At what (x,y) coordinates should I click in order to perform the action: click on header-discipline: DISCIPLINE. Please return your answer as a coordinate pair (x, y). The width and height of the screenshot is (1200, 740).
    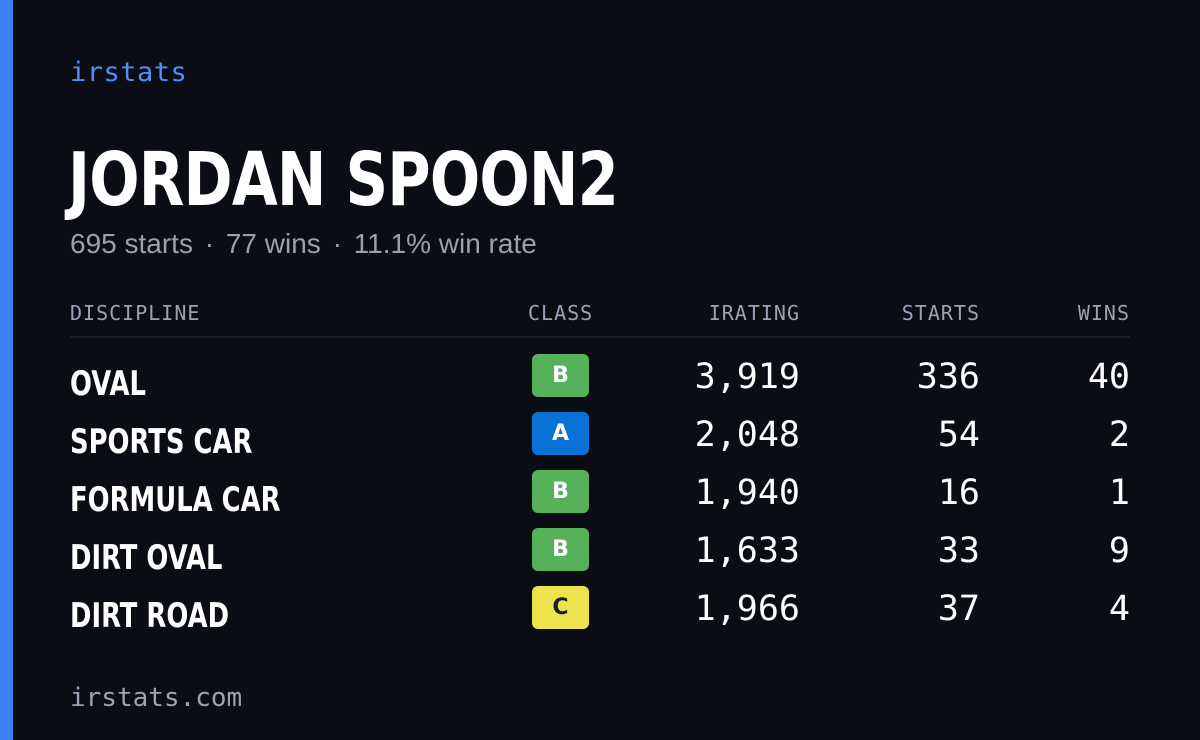
    Looking at the image, I should click on (135, 313).